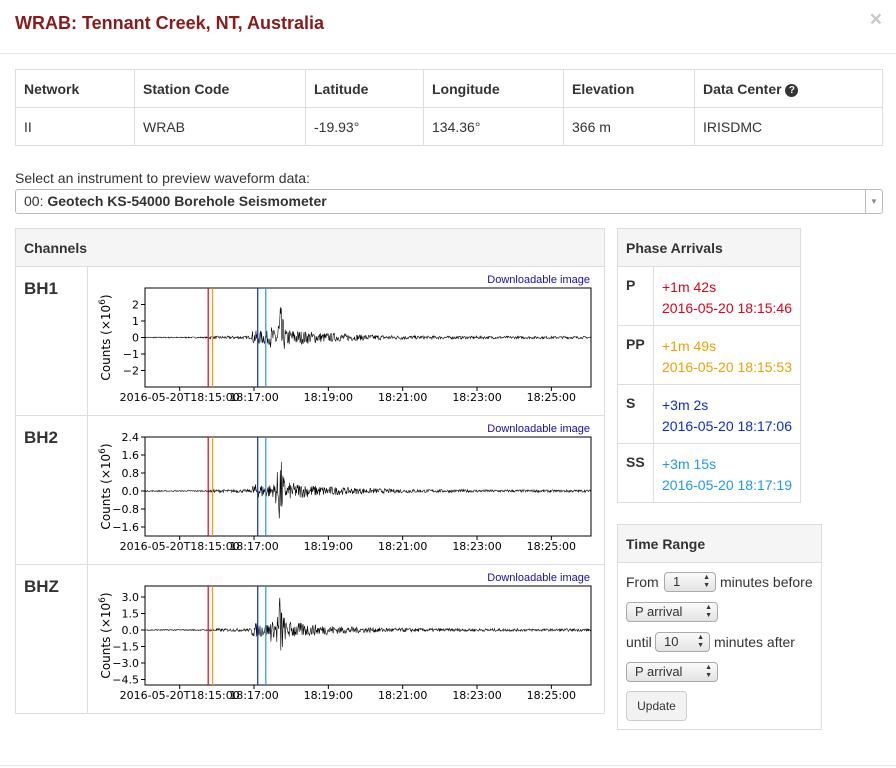  Describe the element at coordinates (727, 296) in the screenshot. I see `phase-time: +1m 42s 2016-05-20 18:15:46` at that location.